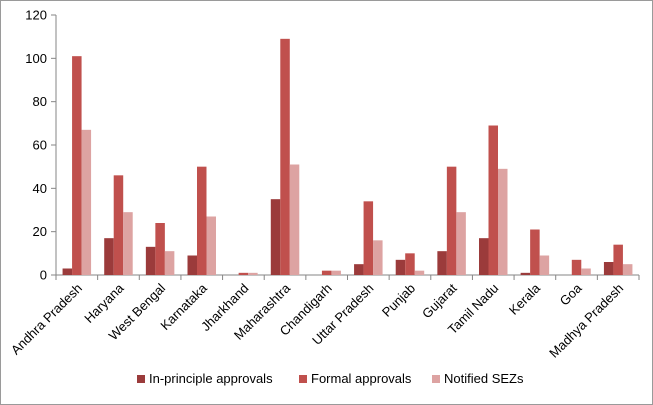  Describe the element at coordinates (493, 200) in the screenshot. I see `bar-formal-approvals-tamil-nadu` at that location.